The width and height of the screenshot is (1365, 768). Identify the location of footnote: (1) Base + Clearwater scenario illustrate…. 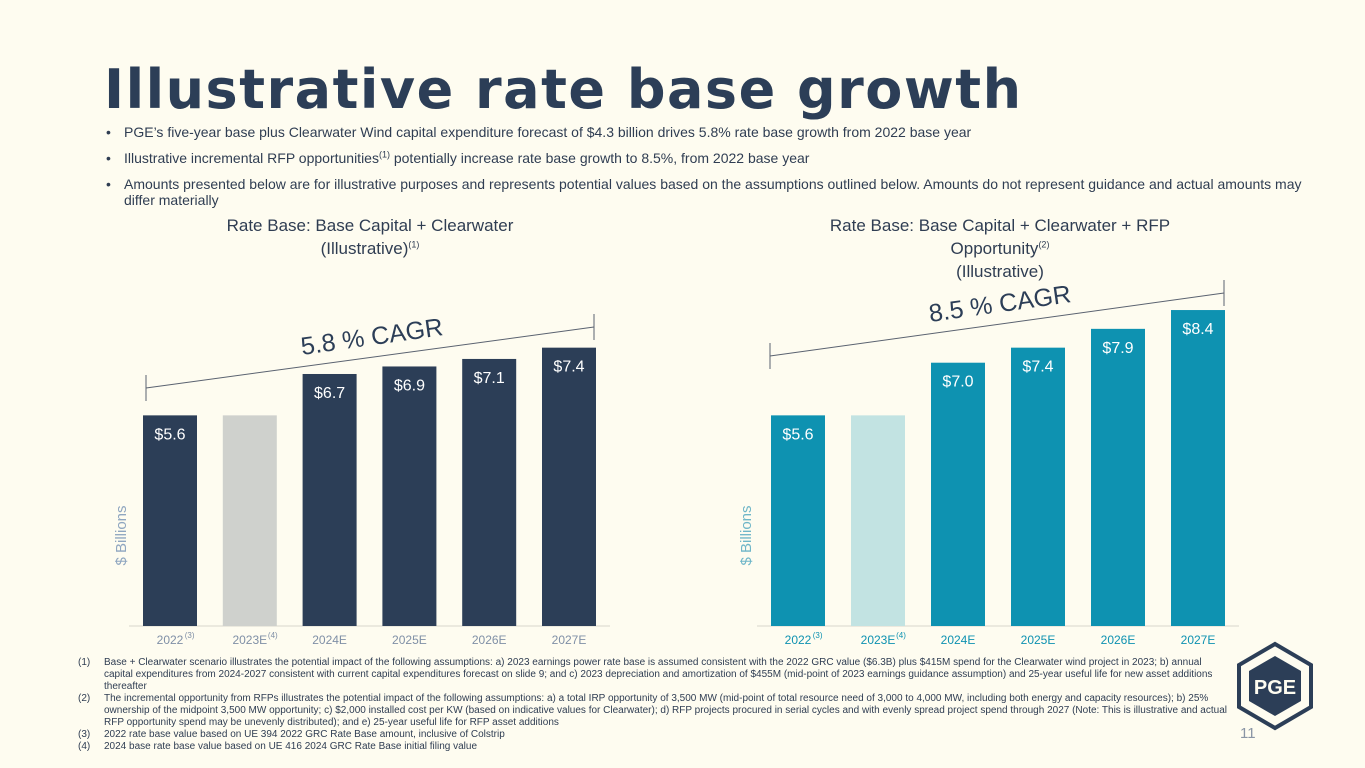
(645, 674).